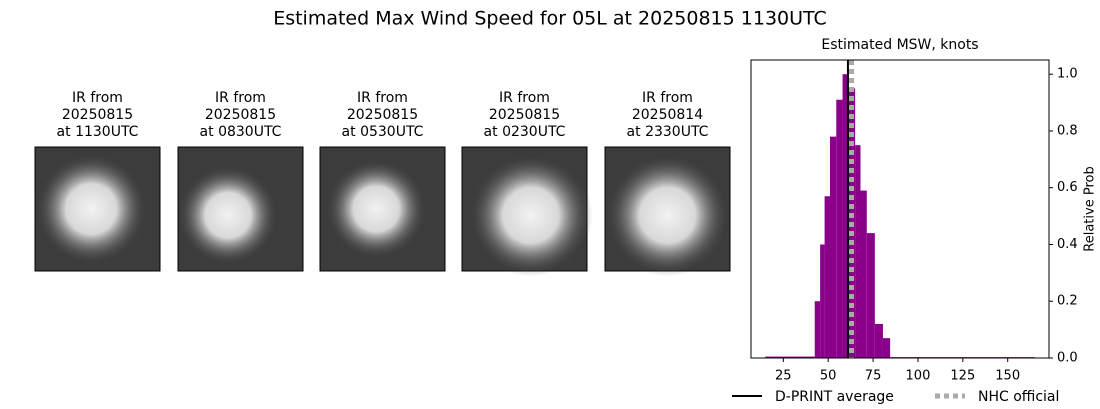 The height and width of the screenshot is (409, 1100). I want to click on y-tick-label: 0.4, so click(1067, 244).